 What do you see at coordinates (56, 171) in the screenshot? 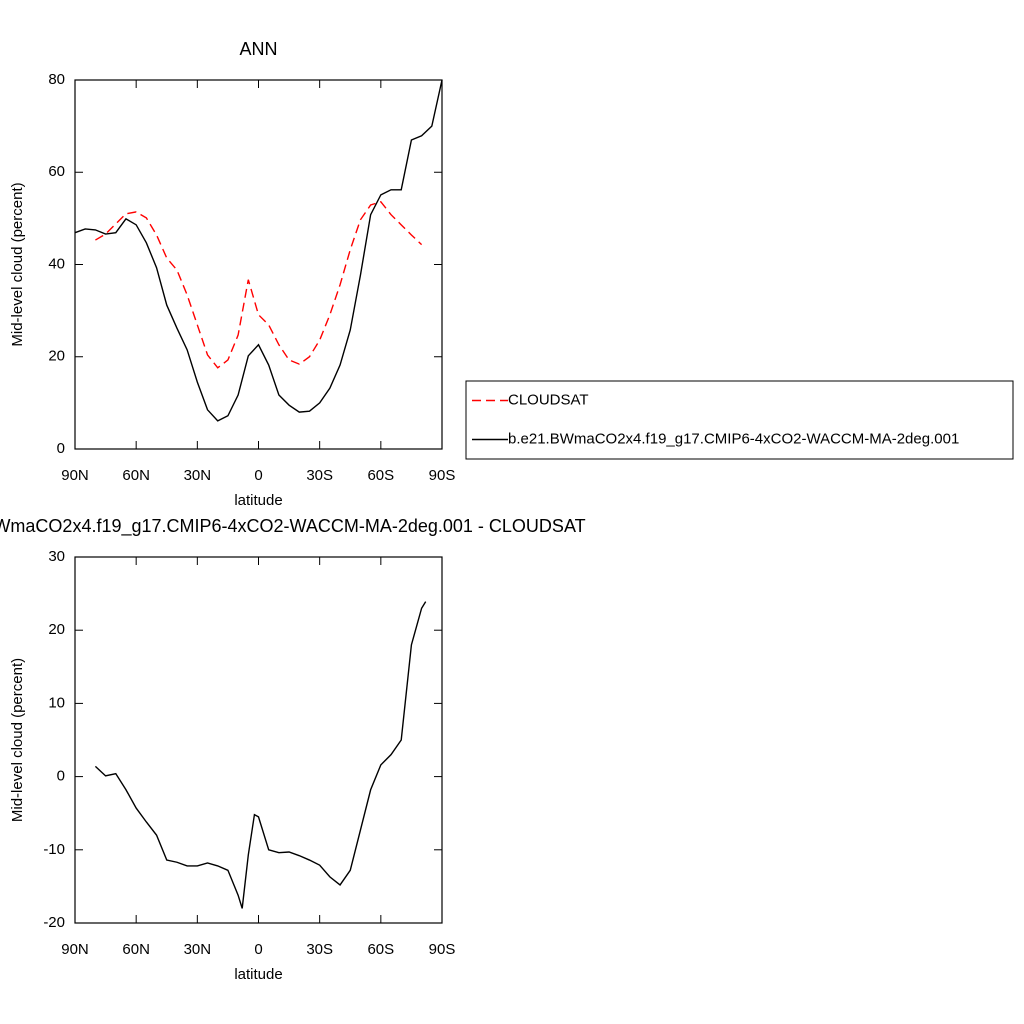
I see `y-tick-label: 60` at bounding box center [56, 171].